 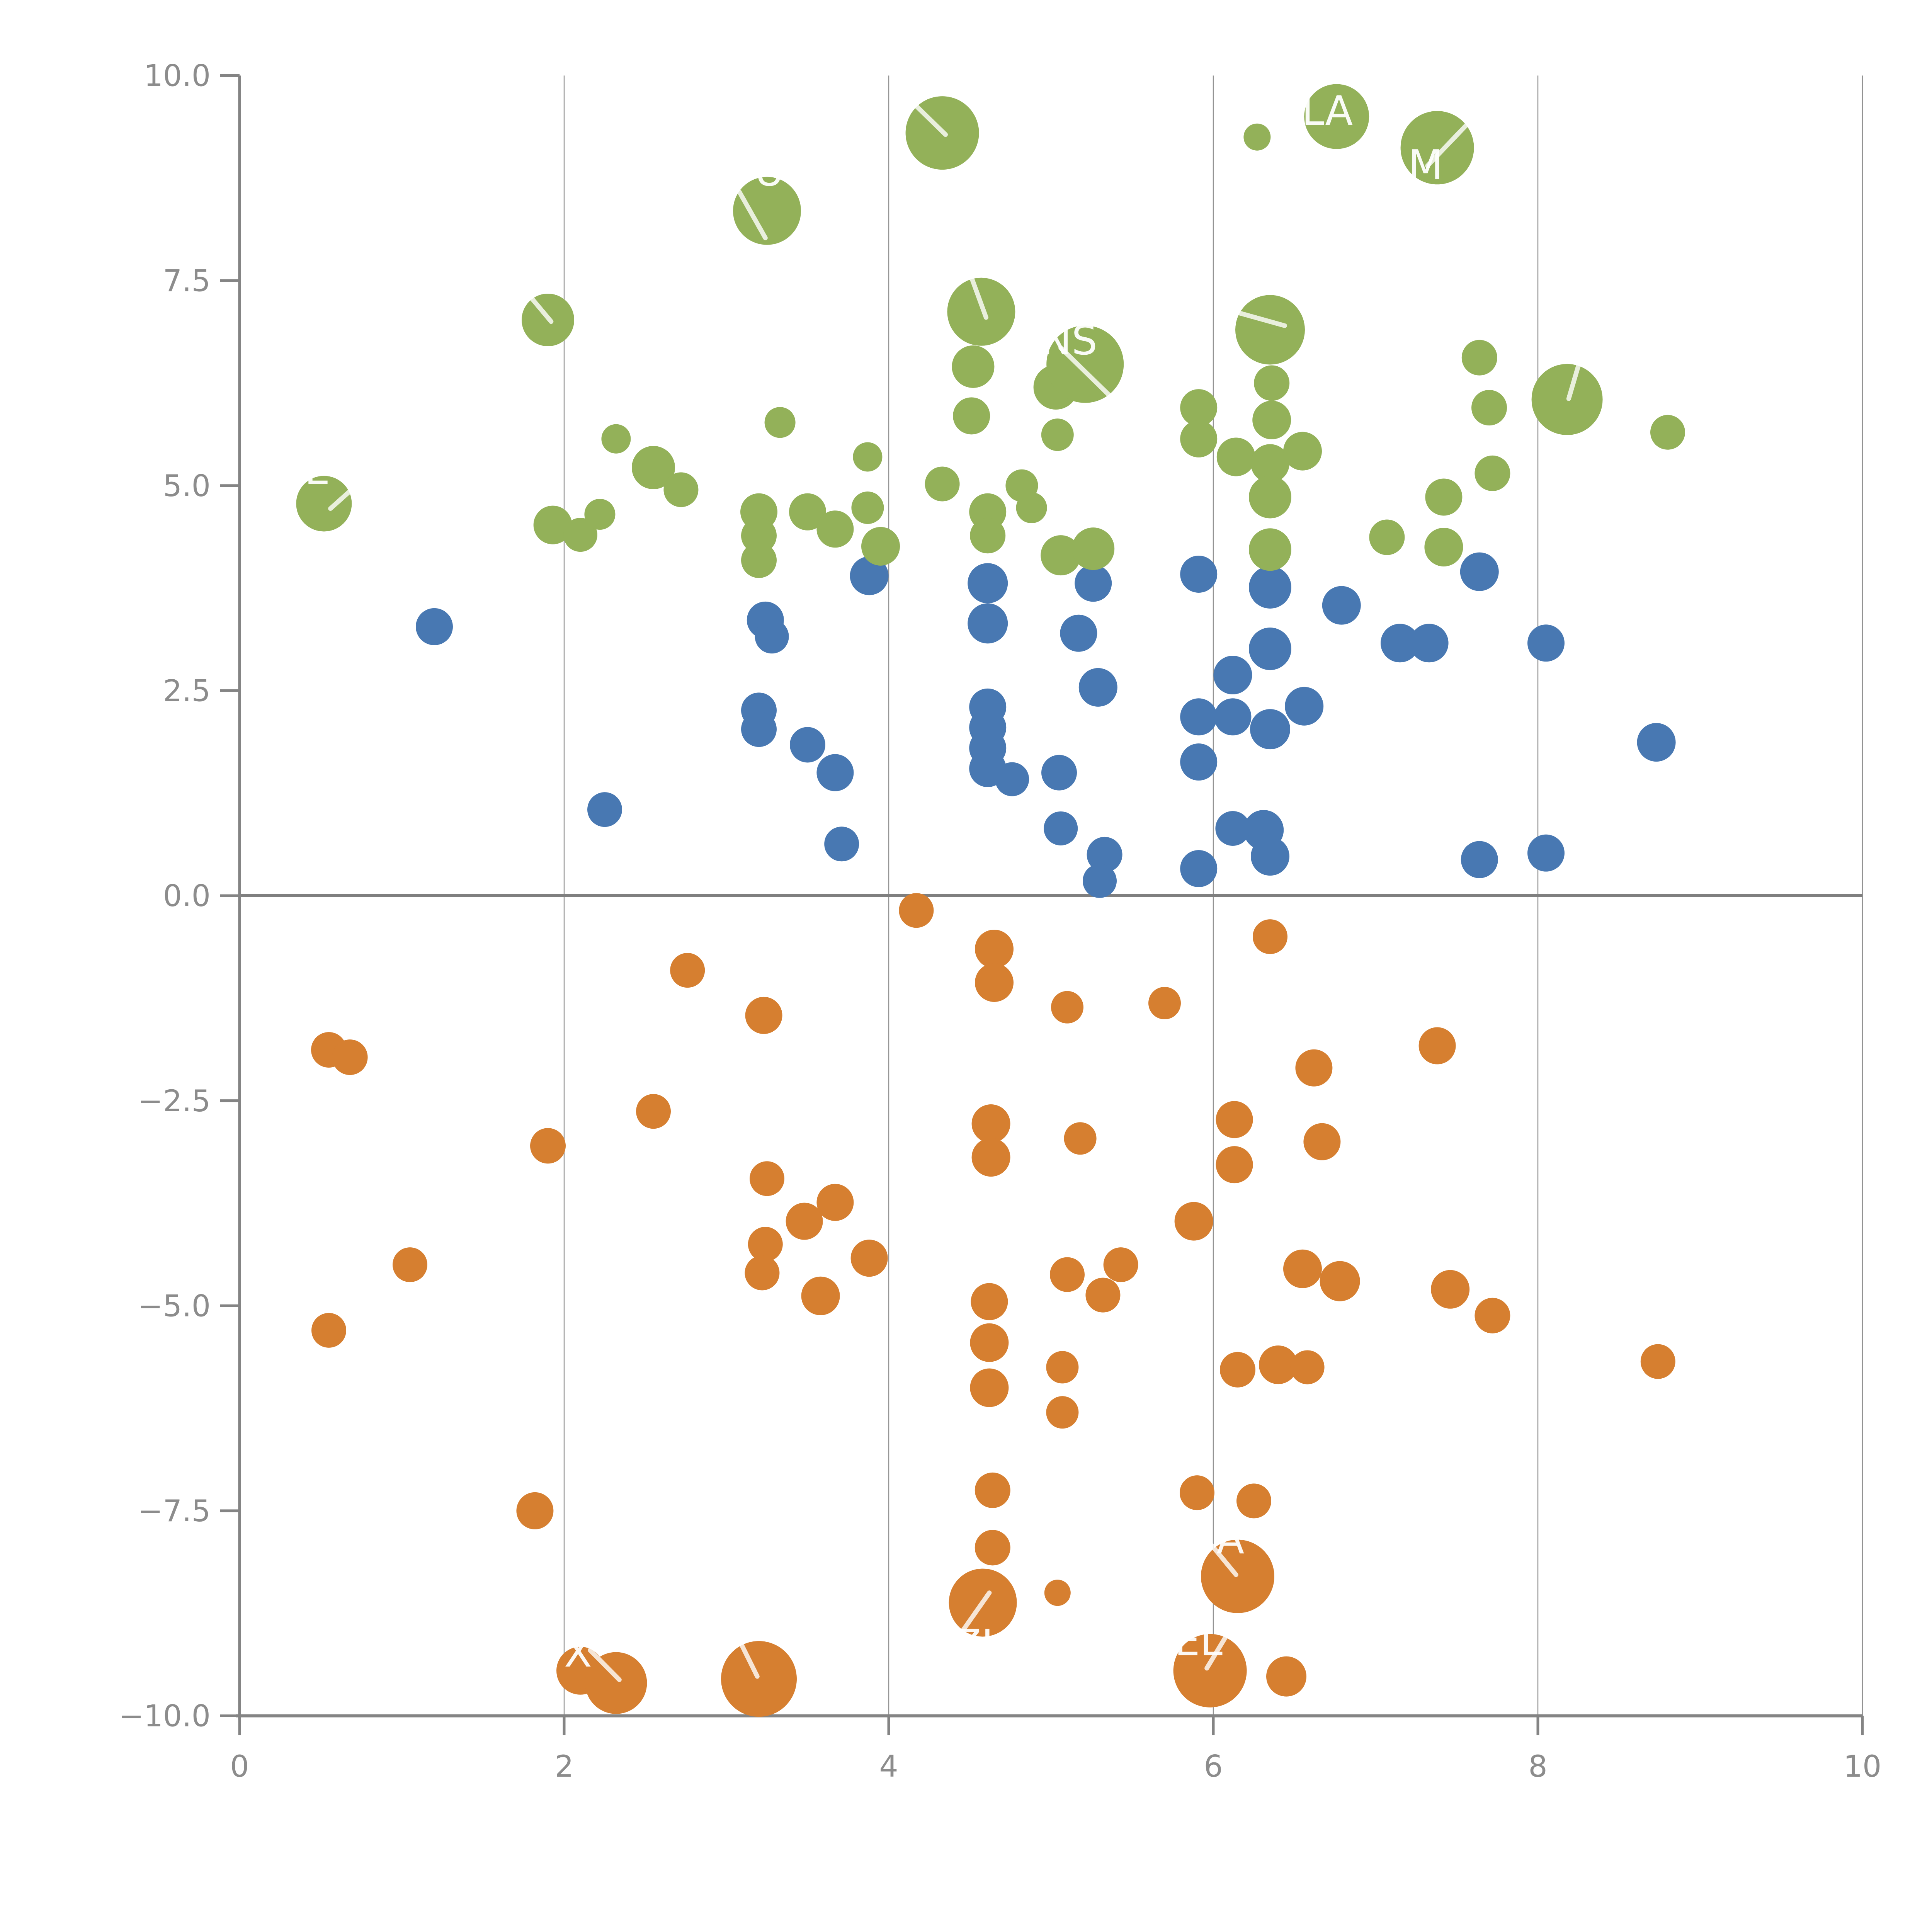 I want to click on annotation-label: M, so click(x=1426, y=165).